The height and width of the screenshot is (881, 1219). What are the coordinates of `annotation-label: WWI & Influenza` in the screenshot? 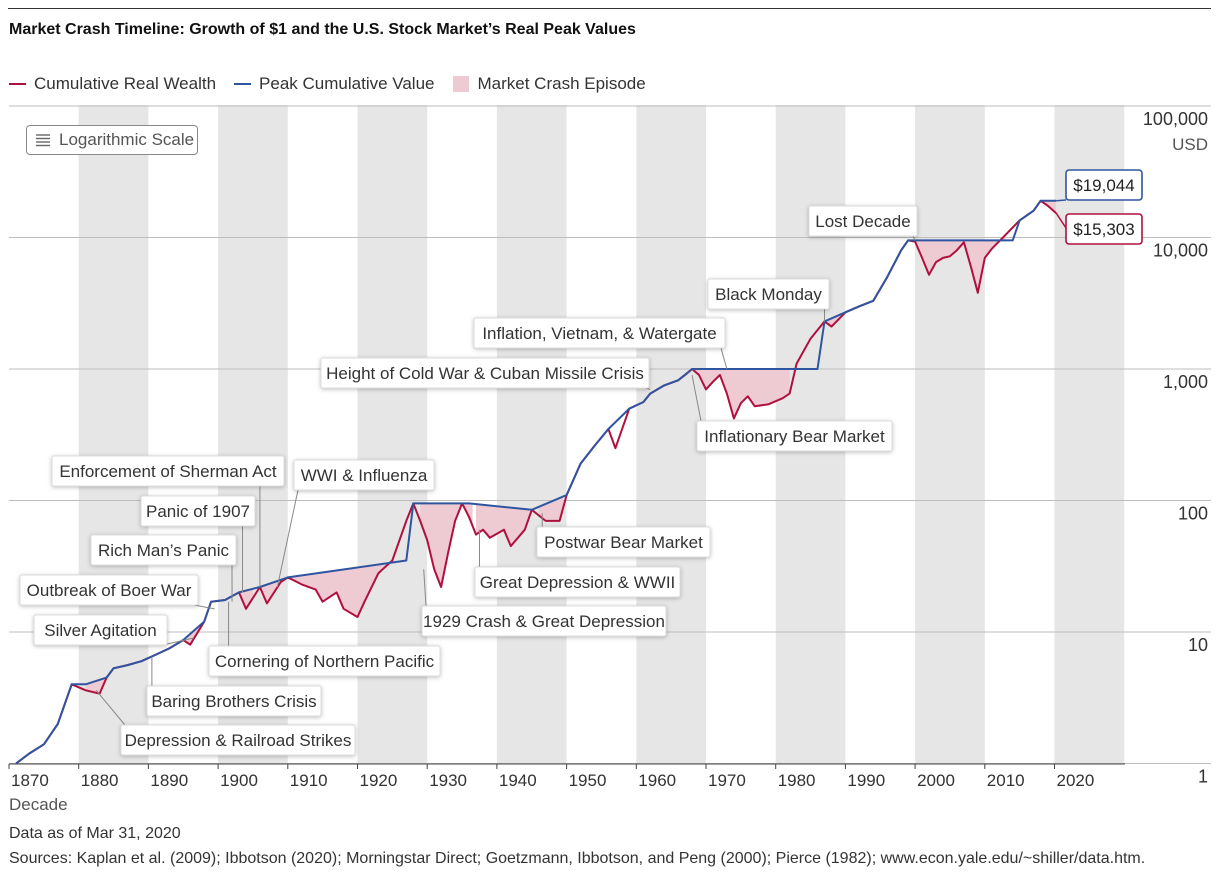 It's located at (364, 475).